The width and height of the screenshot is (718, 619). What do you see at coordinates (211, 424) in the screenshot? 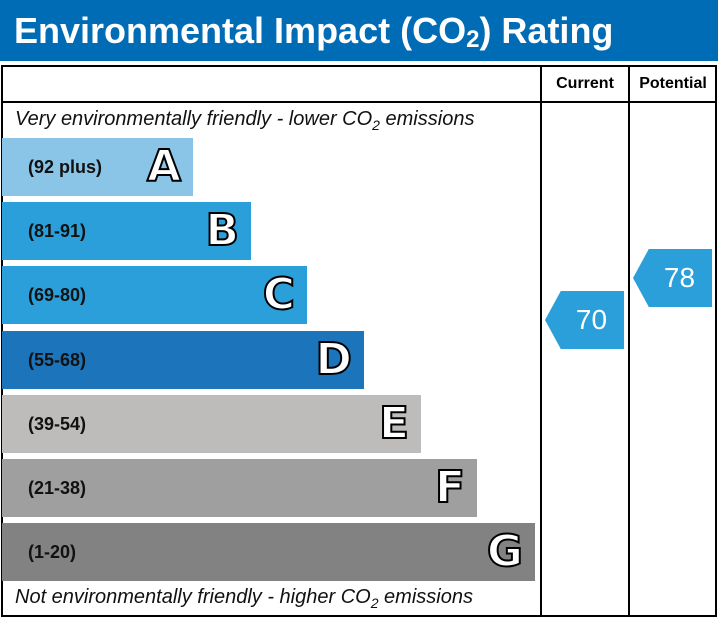
I see `band-e: (39-54) E` at bounding box center [211, 424].